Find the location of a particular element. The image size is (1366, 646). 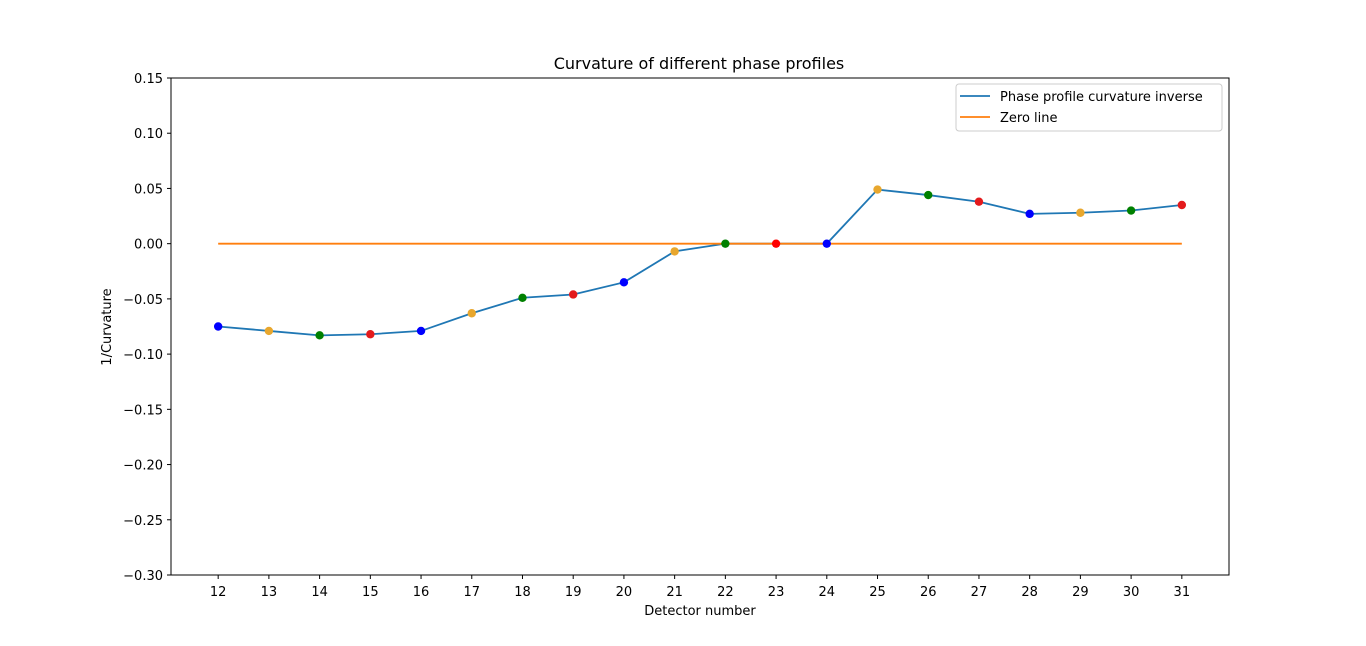

x-tick-label: 13 is located at coordinates (269, 592).